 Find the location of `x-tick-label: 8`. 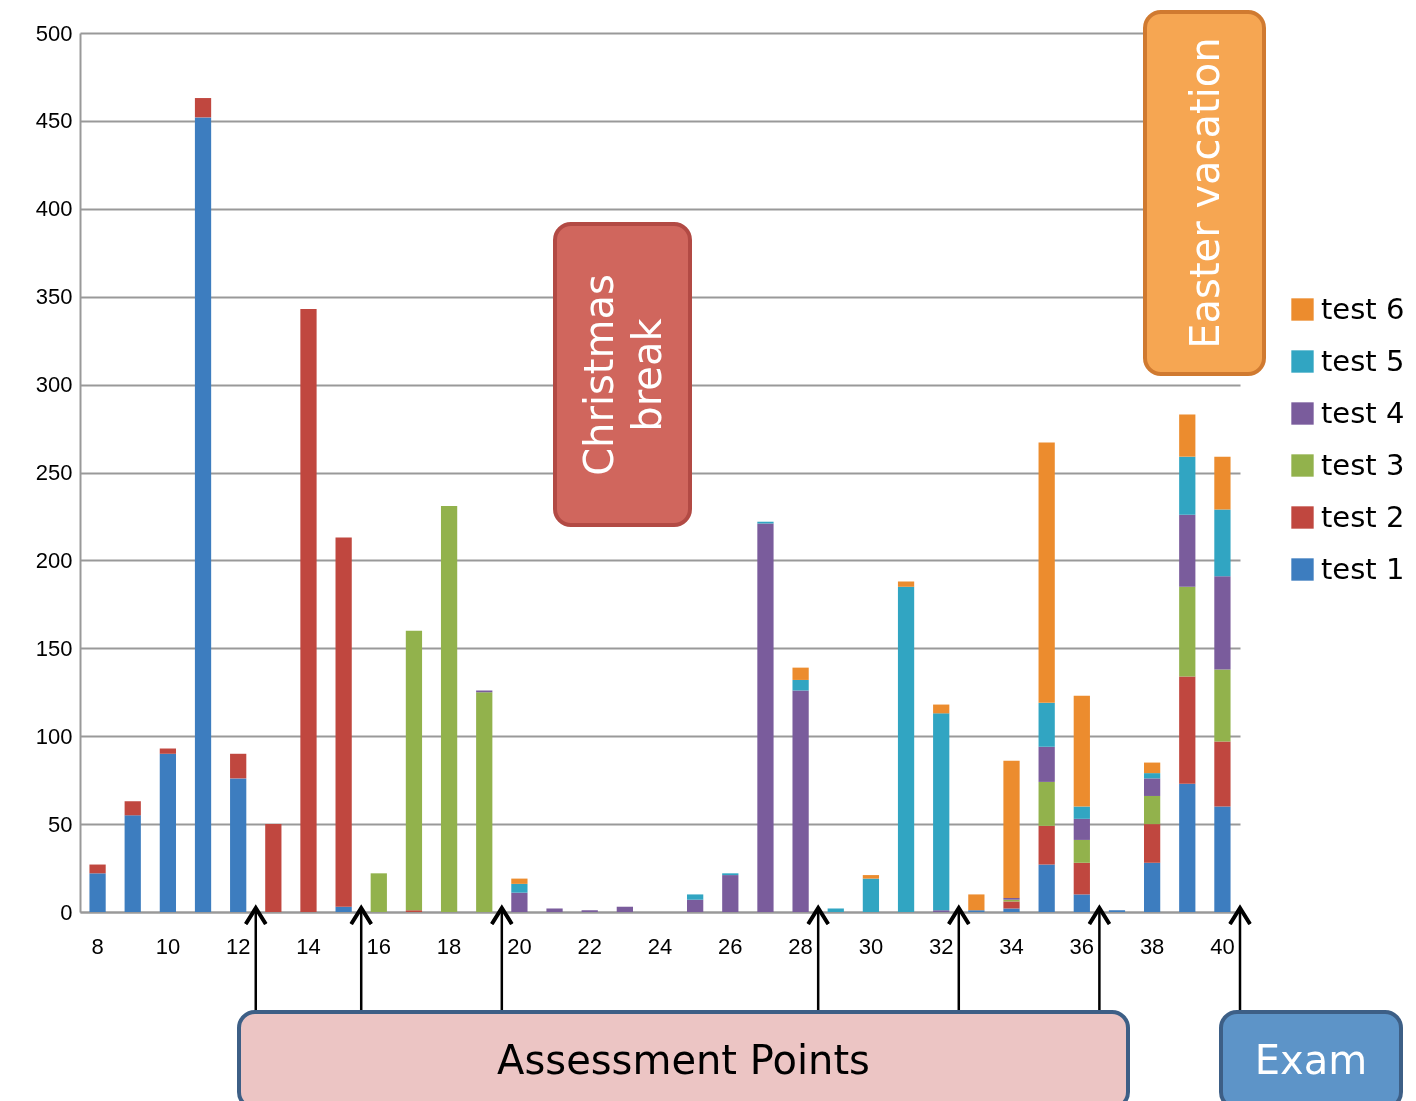

x-tick-label: 8 is located at coordinates (97, 946).